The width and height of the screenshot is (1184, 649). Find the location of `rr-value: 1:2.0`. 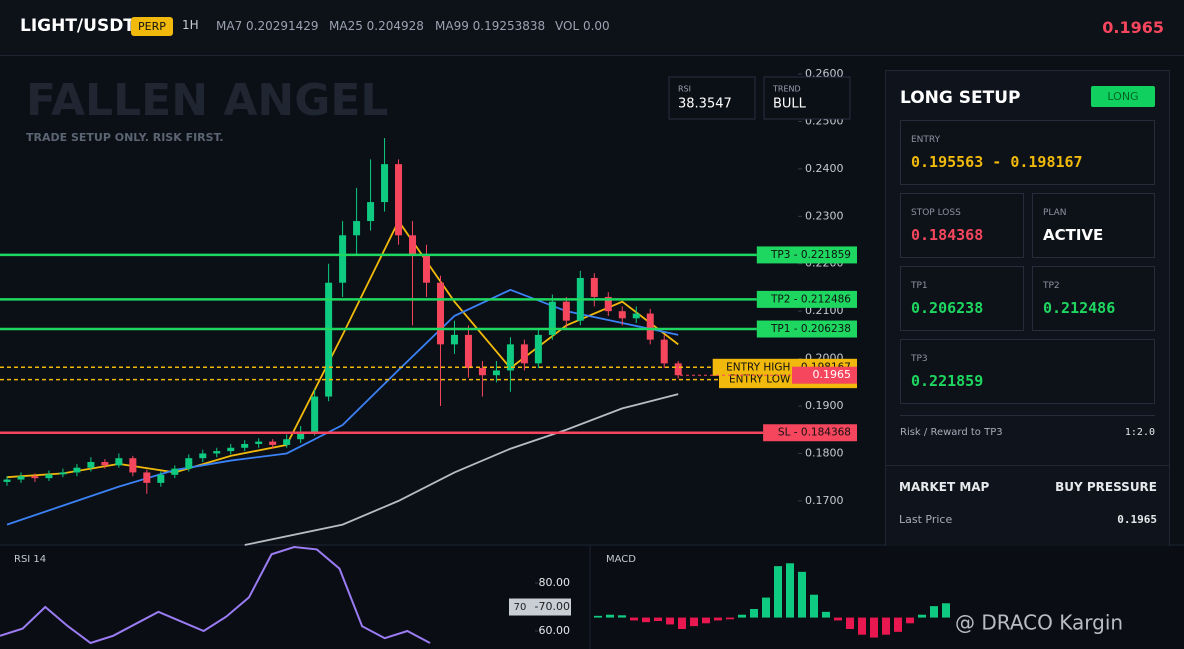

rr-value: 1:2.0 is located at coordinates (1139, 432).